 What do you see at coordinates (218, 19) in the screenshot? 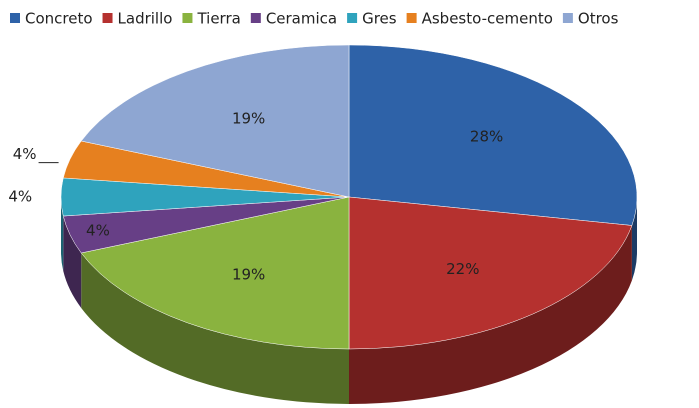
I see `legend-label: Tierra` at bounding box center [218, 19].